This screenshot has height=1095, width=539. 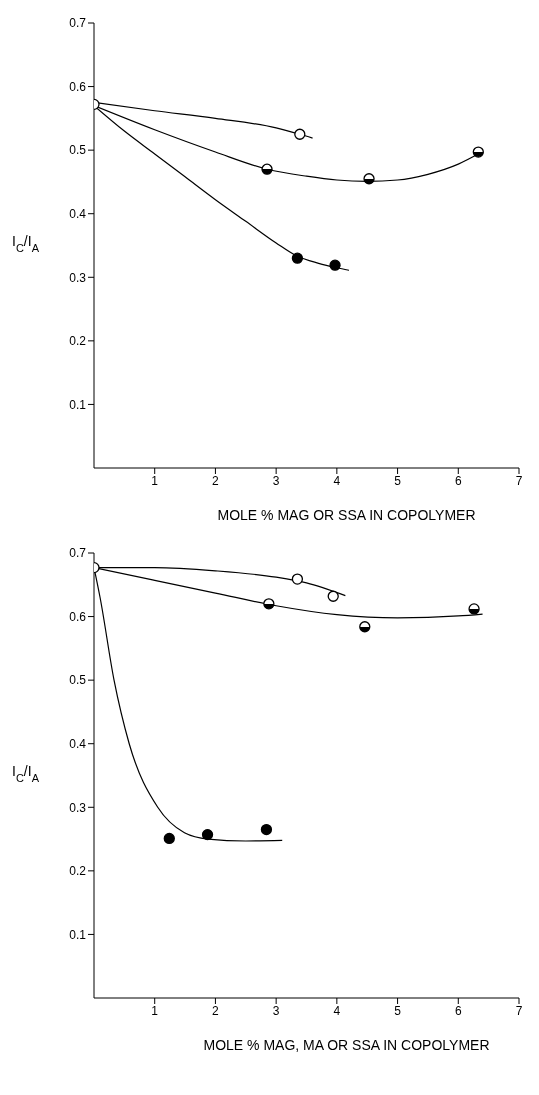 I want to click on x-axis-title: MOLE % MAG OR SSA IN COPOLYMER, so click(x=346, y=515).